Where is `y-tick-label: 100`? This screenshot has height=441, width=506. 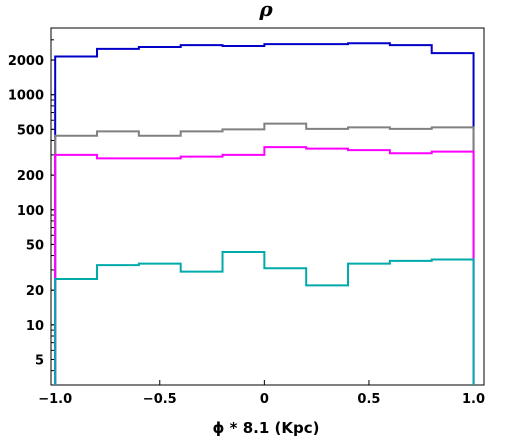
y-tick-label: 100 is located at coordinates (30, 211).